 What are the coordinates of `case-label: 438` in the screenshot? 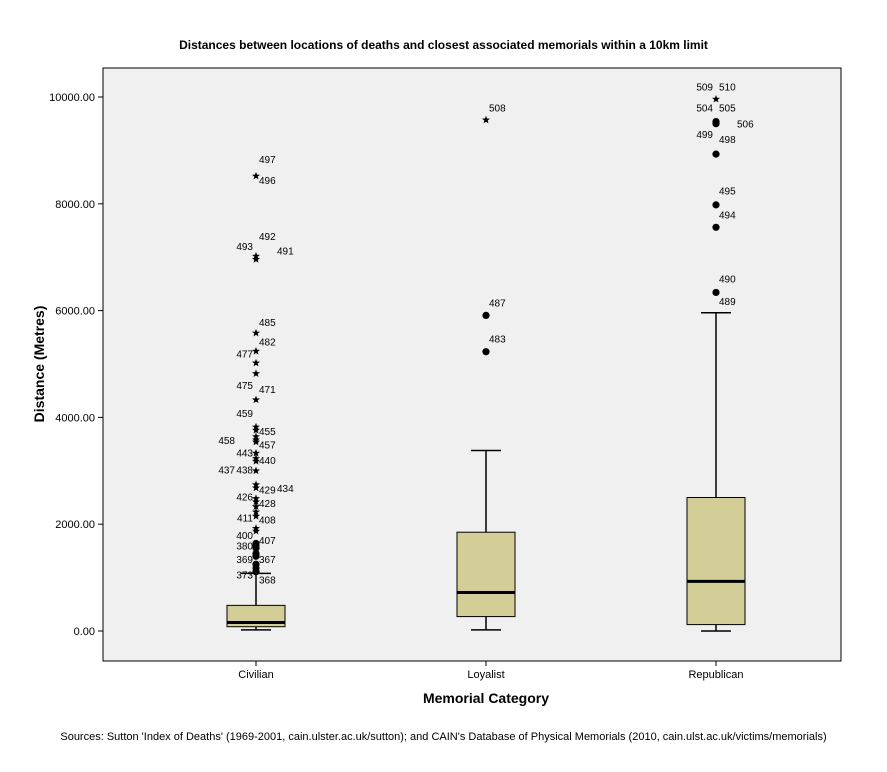 It's located at (244, 471).